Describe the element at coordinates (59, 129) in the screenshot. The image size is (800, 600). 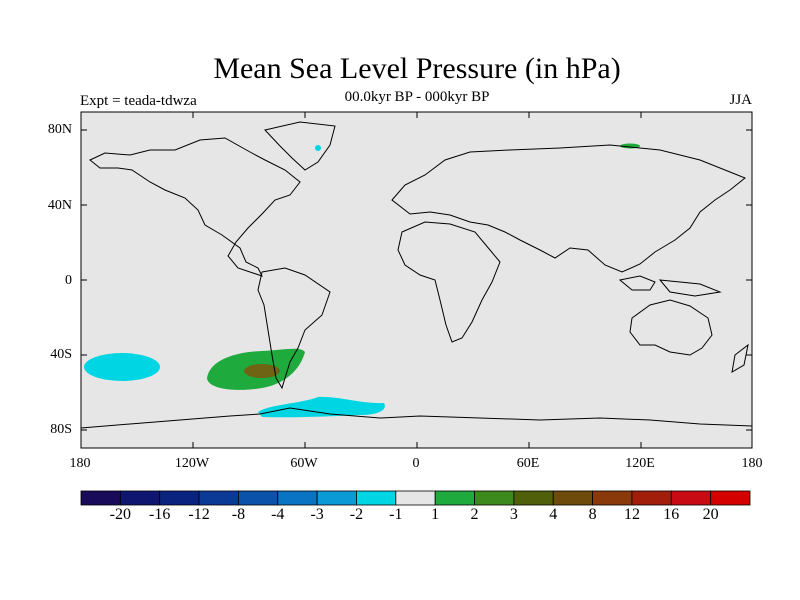
I see `lat-label-80n: 80N` at that location.